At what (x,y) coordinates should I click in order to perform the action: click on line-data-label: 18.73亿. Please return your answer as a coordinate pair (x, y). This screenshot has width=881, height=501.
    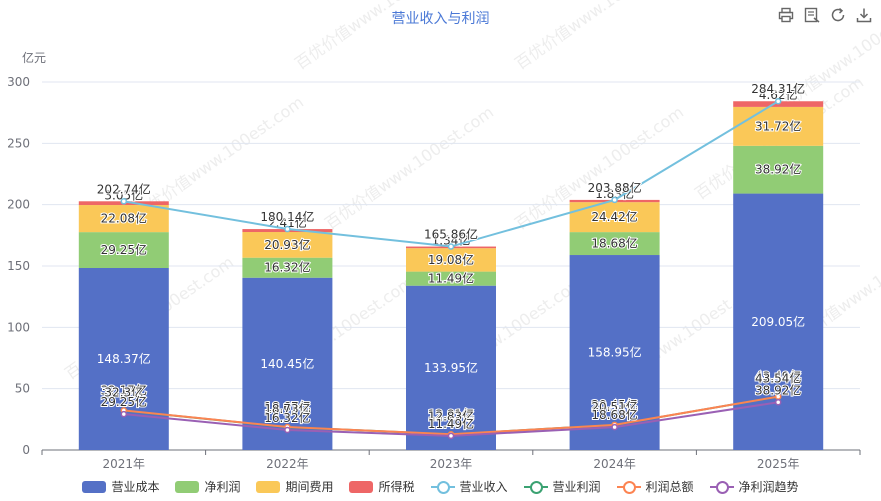
    Looking at the image, I should click on (287, 408).